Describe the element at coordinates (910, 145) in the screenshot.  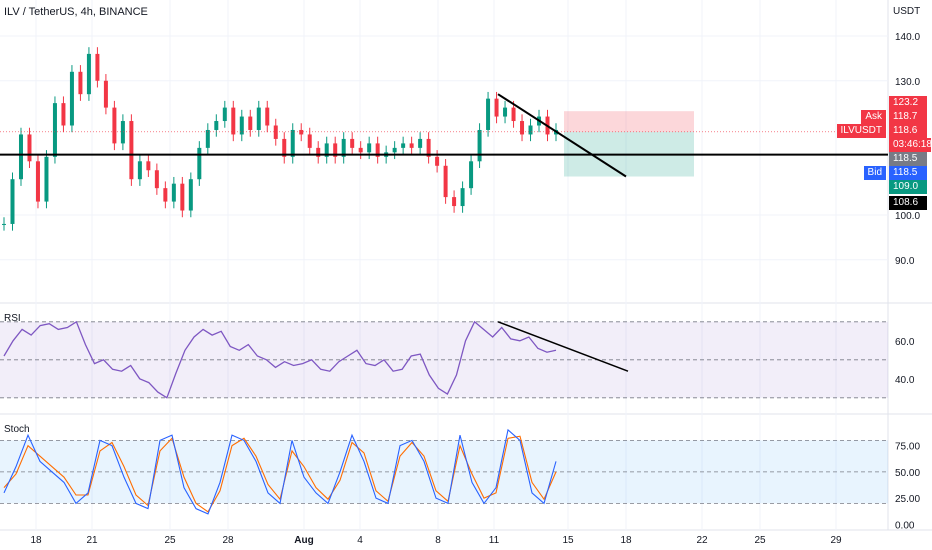
I see `countdown-value: 03:46:18` at that location.